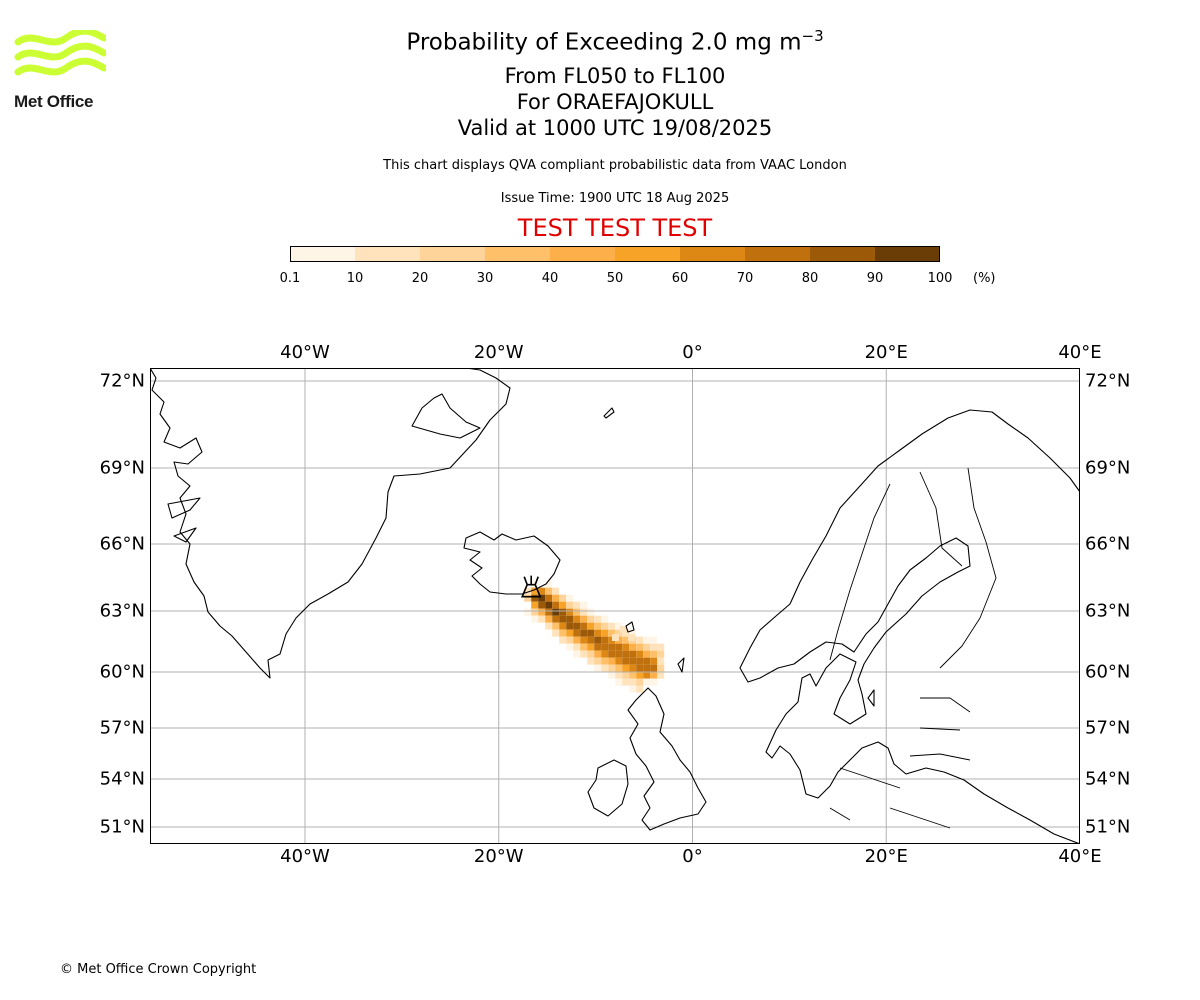 The image size is (1200, 1000). Describe the element at coordinates (941, 519) in the screenshot. I see `sweden-finland-border` at that location.